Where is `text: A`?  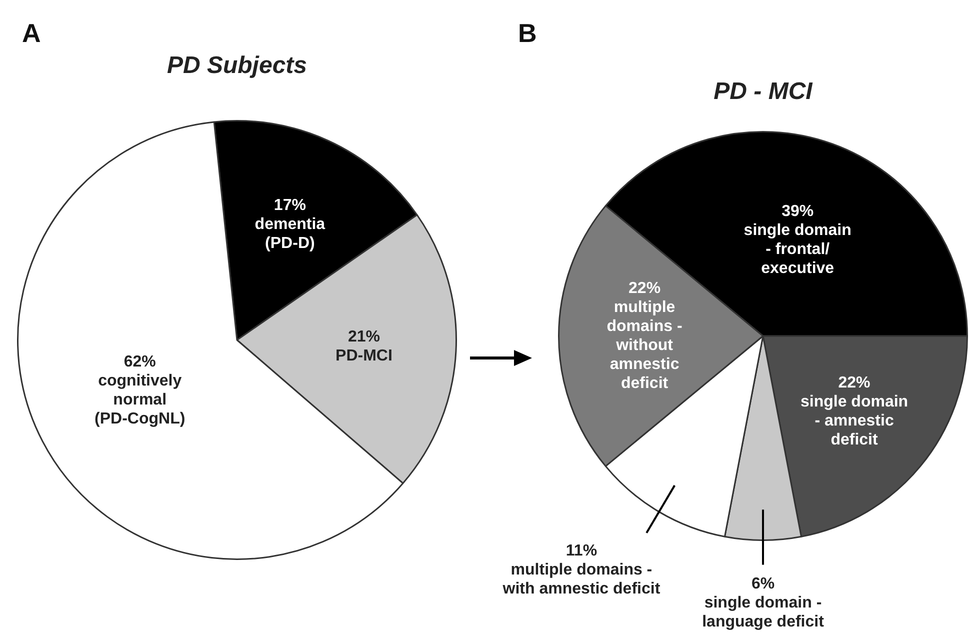 text: A is located at coordinates (31, 33).